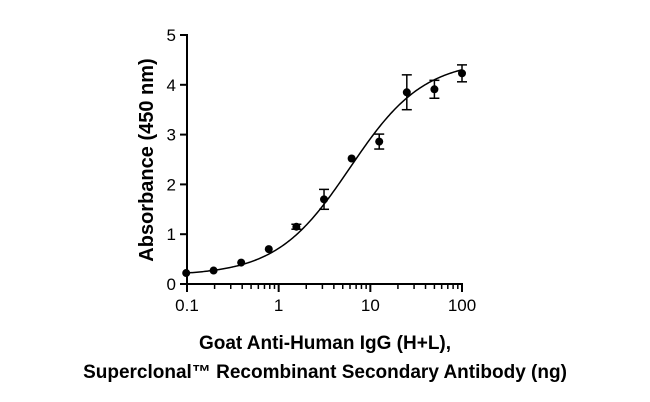  I want to click on y-tick-label: 4, so click(171, 85).